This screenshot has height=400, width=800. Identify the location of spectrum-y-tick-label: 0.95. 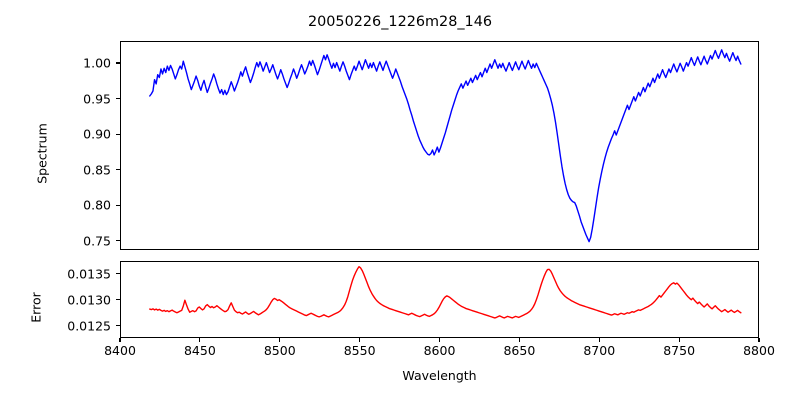
(97, 99).